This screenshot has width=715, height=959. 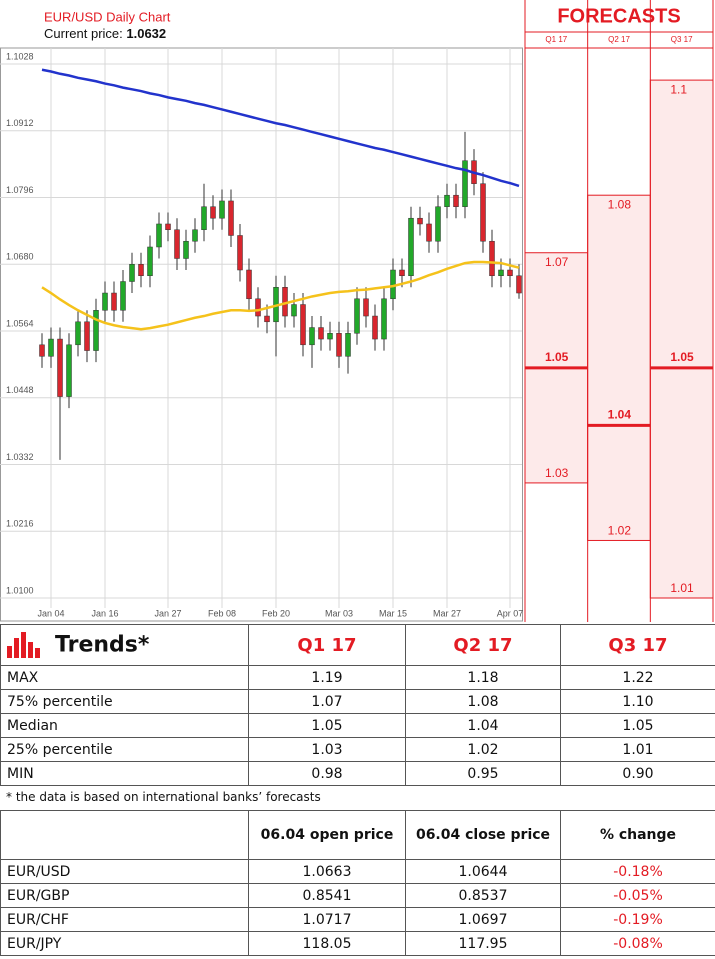 I want to click on table-row: EUR/CHF 1.0717 1.0697 -0.19%, so click(x=357, y=919).